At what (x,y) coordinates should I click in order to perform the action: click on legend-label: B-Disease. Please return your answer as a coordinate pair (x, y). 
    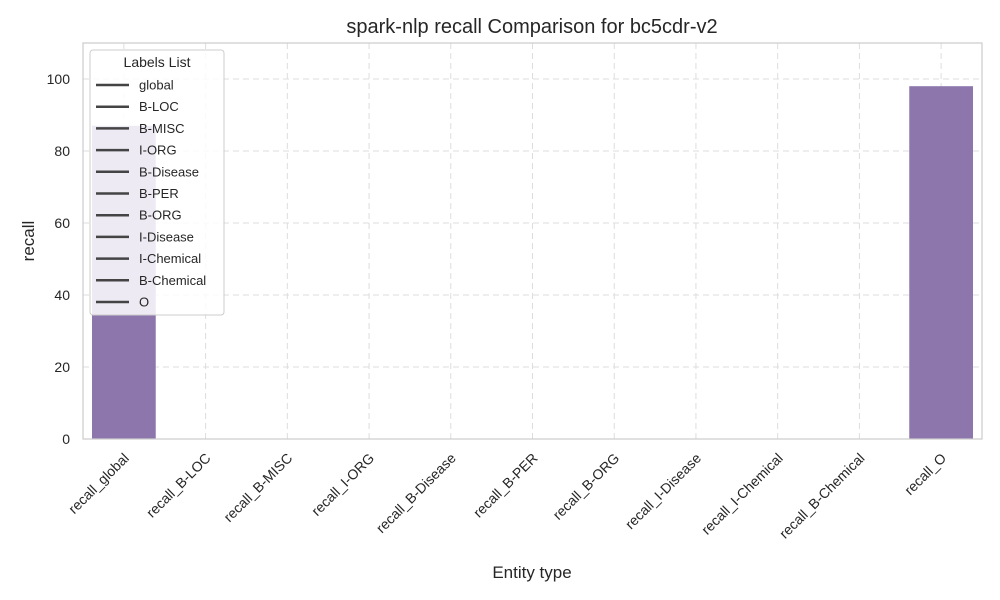
    Looking at the image, I should click on (169, 171).